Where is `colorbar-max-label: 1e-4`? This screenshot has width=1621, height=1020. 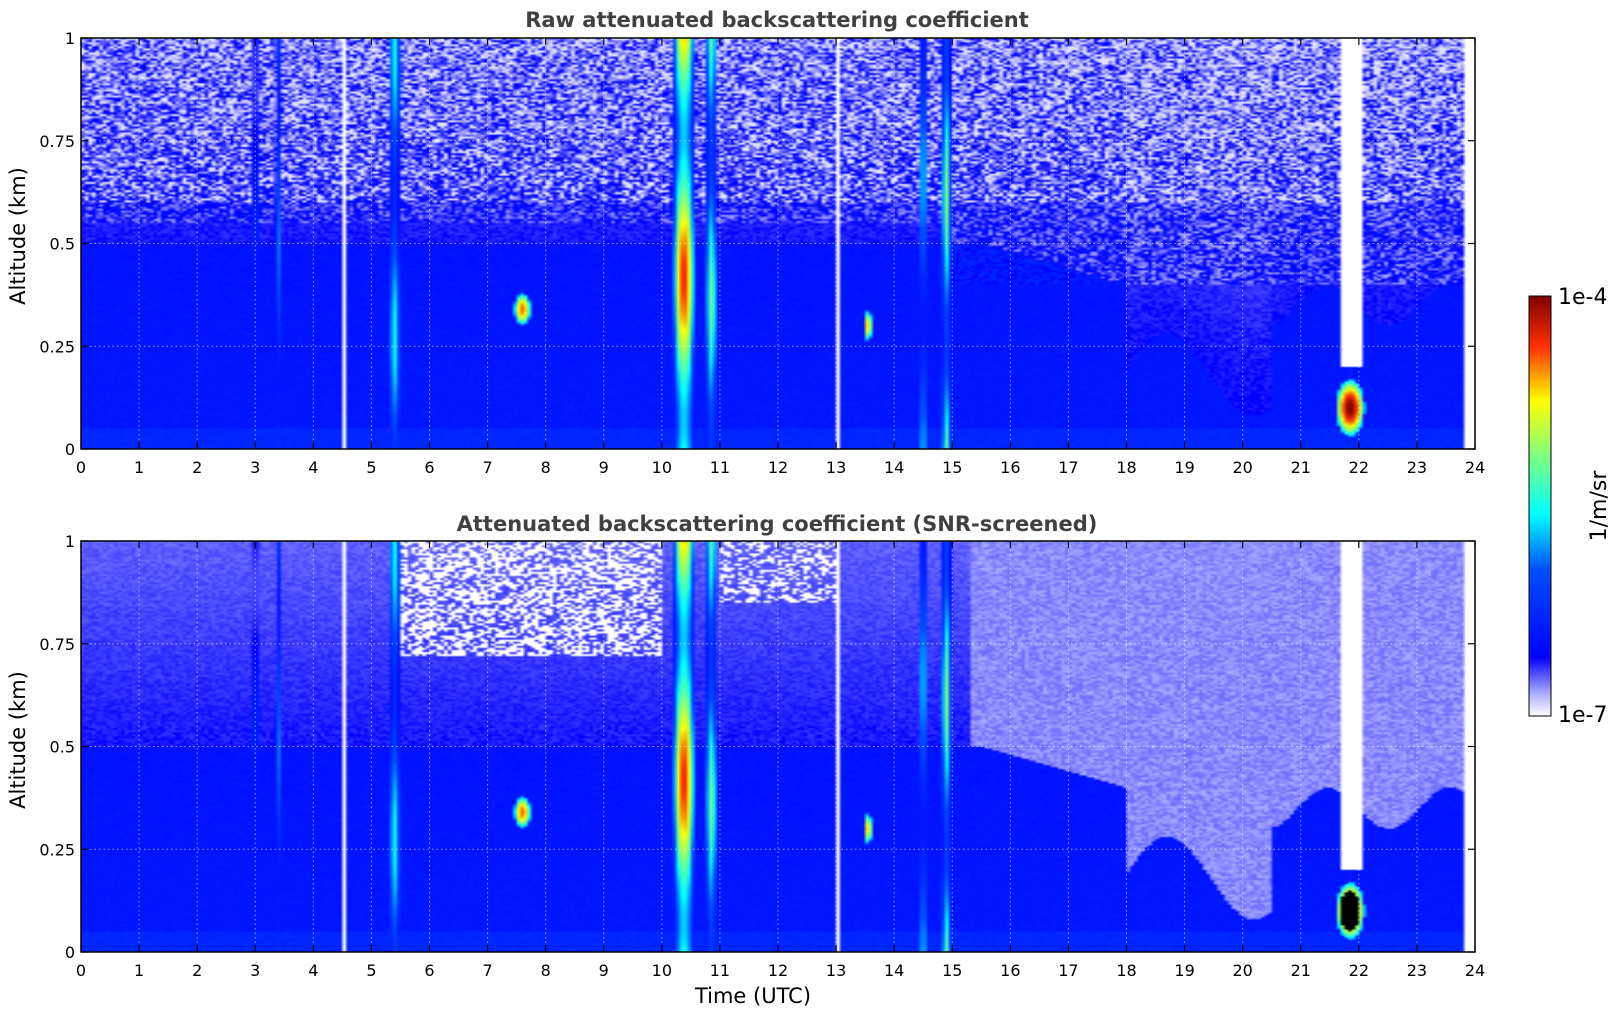
colorbar-max-label: 1e-4 is located at coordinates (1582, 297).